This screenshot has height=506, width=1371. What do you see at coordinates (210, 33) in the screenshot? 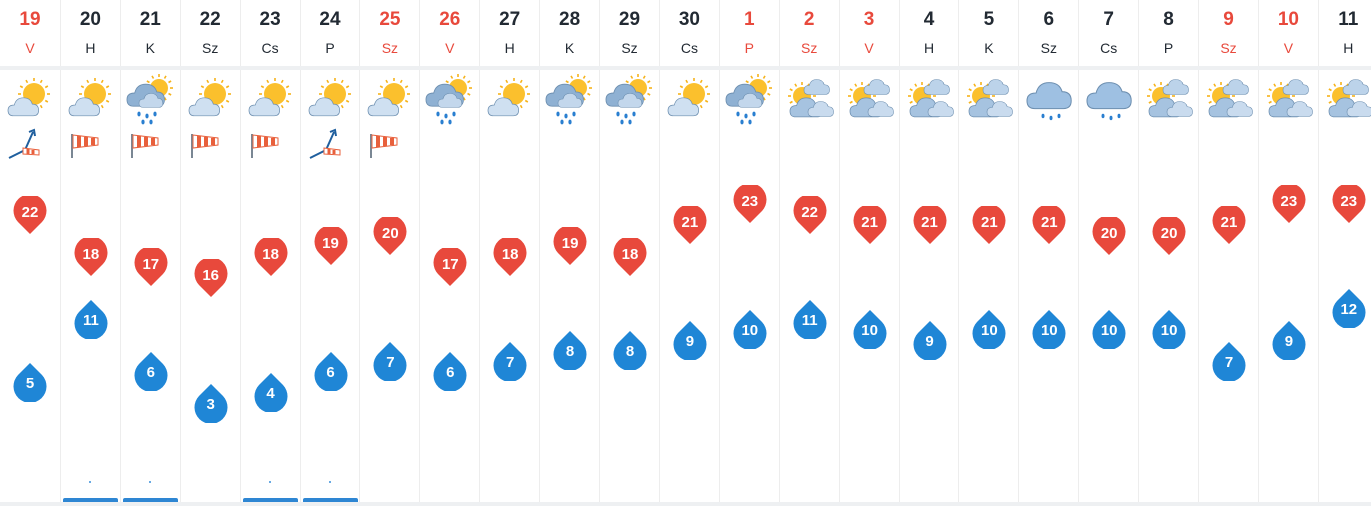
I see `day-header: 22 Sz` at bounding box center [210, 33].